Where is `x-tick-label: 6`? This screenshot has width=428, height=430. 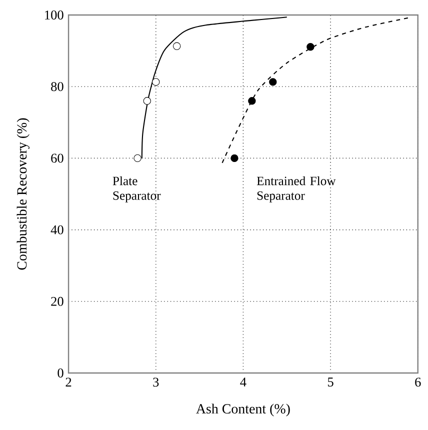 x-tick-label: 6 is located at coordinates (418, 382).